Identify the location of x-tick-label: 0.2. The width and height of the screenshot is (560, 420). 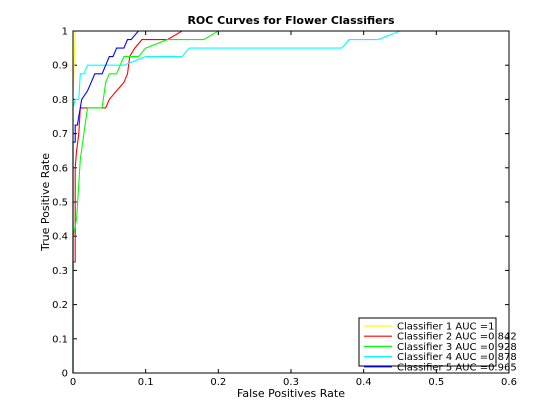
(218, 382).